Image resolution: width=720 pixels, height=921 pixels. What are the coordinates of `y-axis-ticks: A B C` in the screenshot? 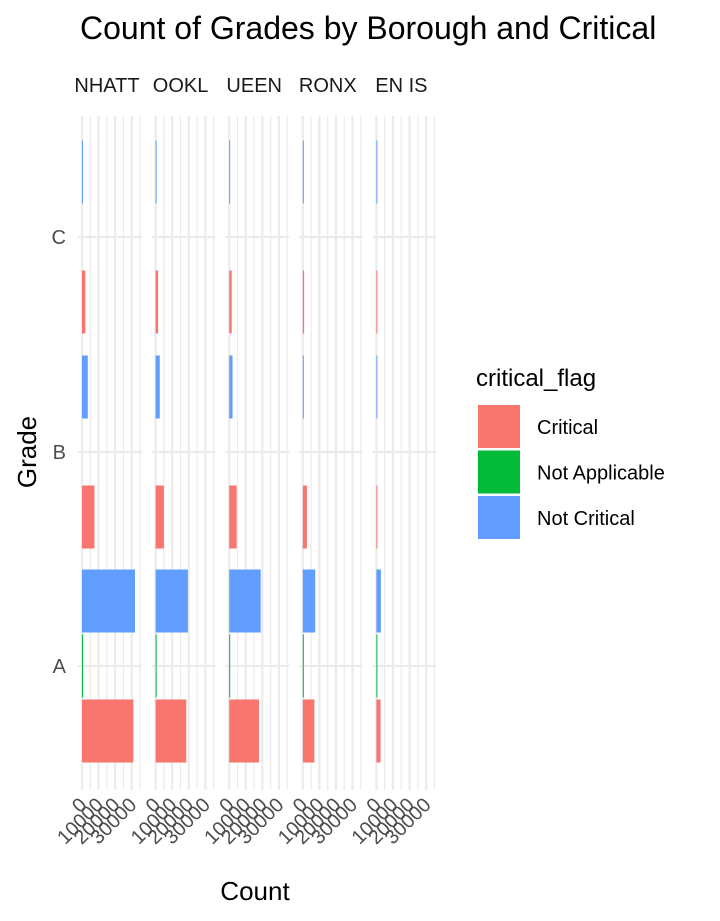 It's located at (59, 452).